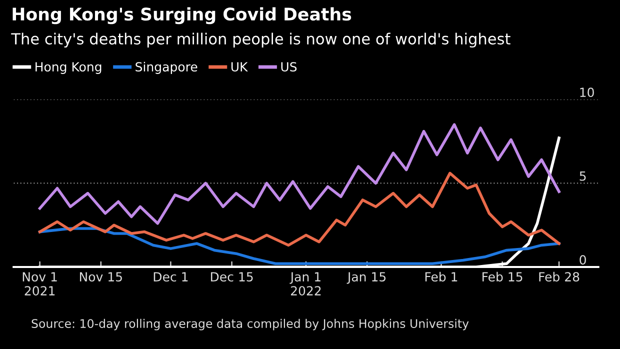 The width and height of the screenshot is (620, 349). Describe the element at coordinates (182, 15) in the screenshot. I see `chart-title: Hong Kong's Surging Covid Deaths` at that location.